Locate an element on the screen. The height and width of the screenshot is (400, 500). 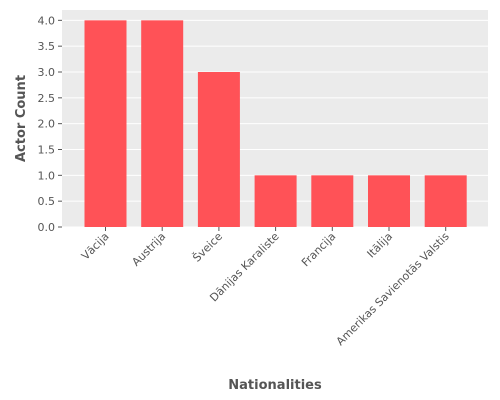
y-tick-label: 1.0 is located at coordinates (47, 175).